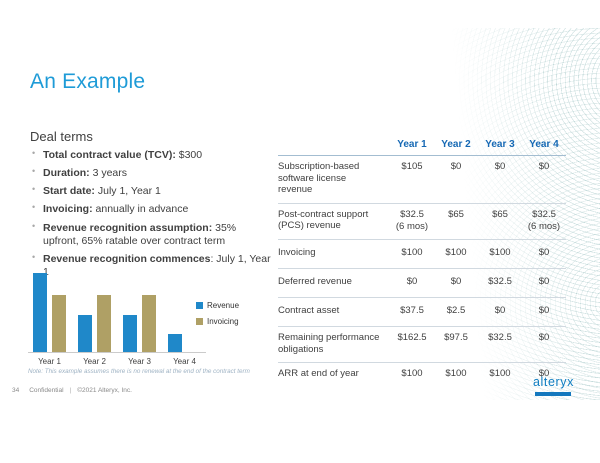  What do you see at coordinates (412, 144) in the screenshot?
I see `column-header-year1: Year 1` at bounding box center [412, 144].